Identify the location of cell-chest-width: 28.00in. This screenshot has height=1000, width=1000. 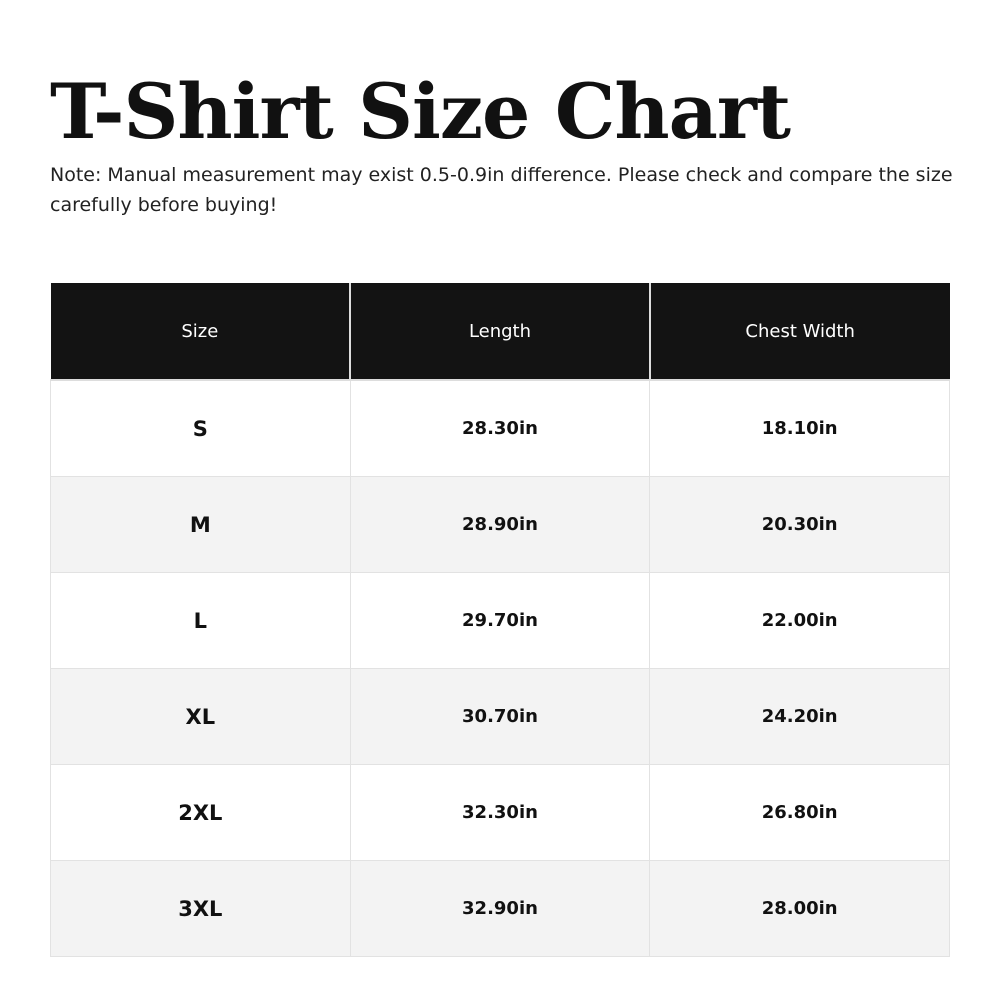
(799, 908).